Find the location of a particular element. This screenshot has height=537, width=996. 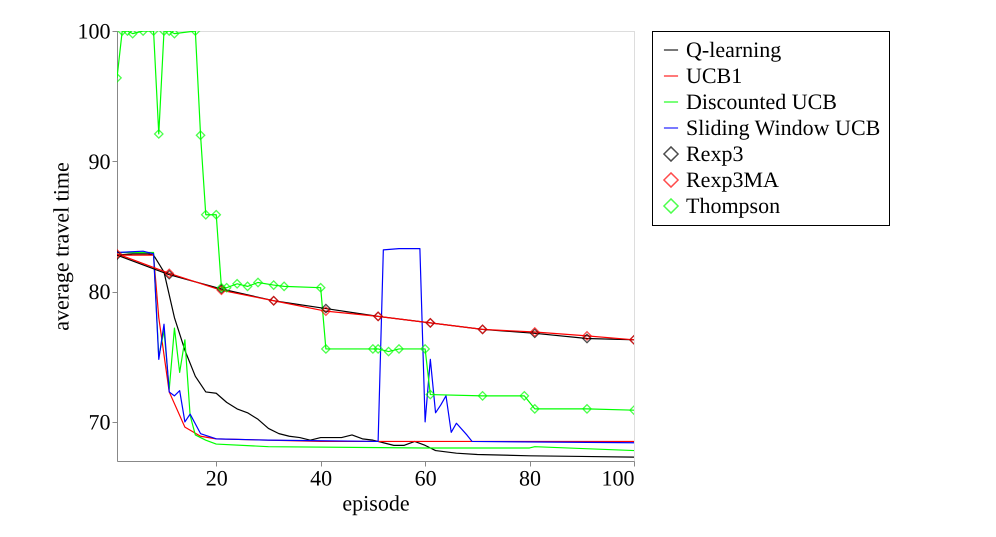

x-tick-label: 40 is located at coordinates (321, 478).